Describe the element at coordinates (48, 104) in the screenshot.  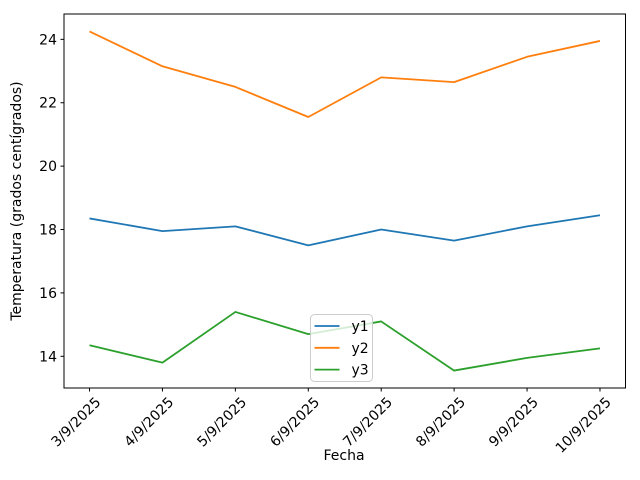
I see `y-axis-tick-label: 22` at that location.